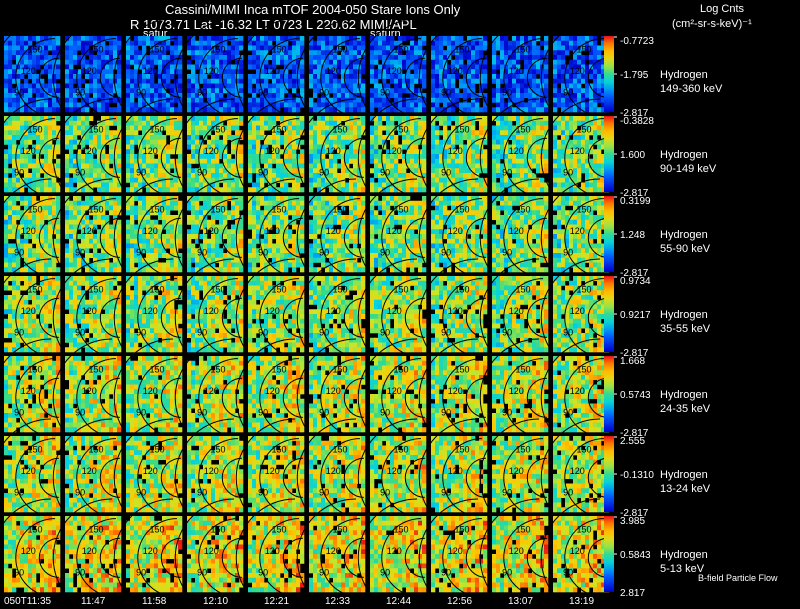  What do you see at coordinates (279, 78) in the screenshot?
I see `contour-arc` at bounding box center [279, 78].